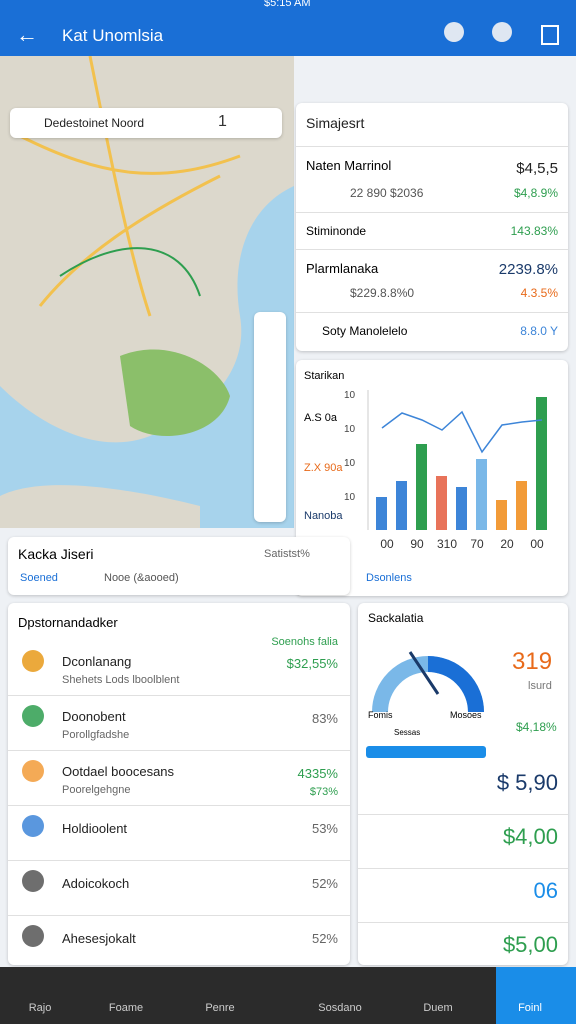 This screenshot has height=1024, width=576. I want to click on chart-title: Starikan, so click(324, 376).